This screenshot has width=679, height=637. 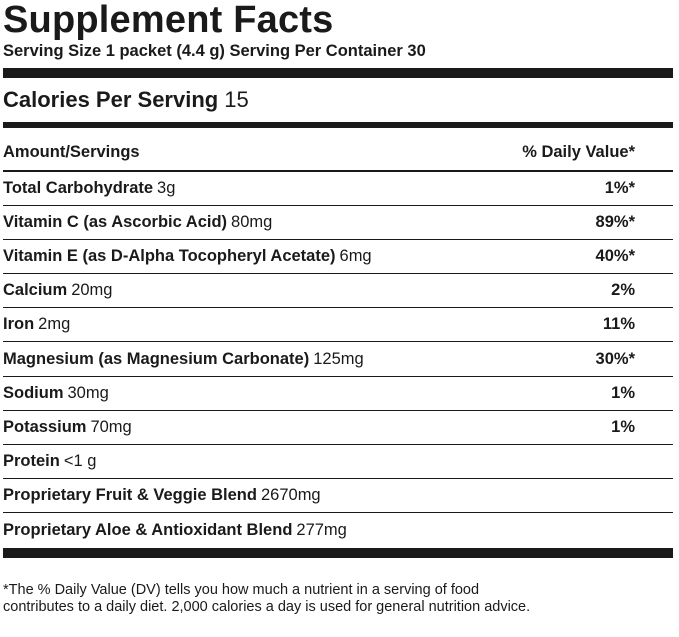 I want to click on column-header-row: Amount/Servings % Daily Value*, so click(x=338, y=149).